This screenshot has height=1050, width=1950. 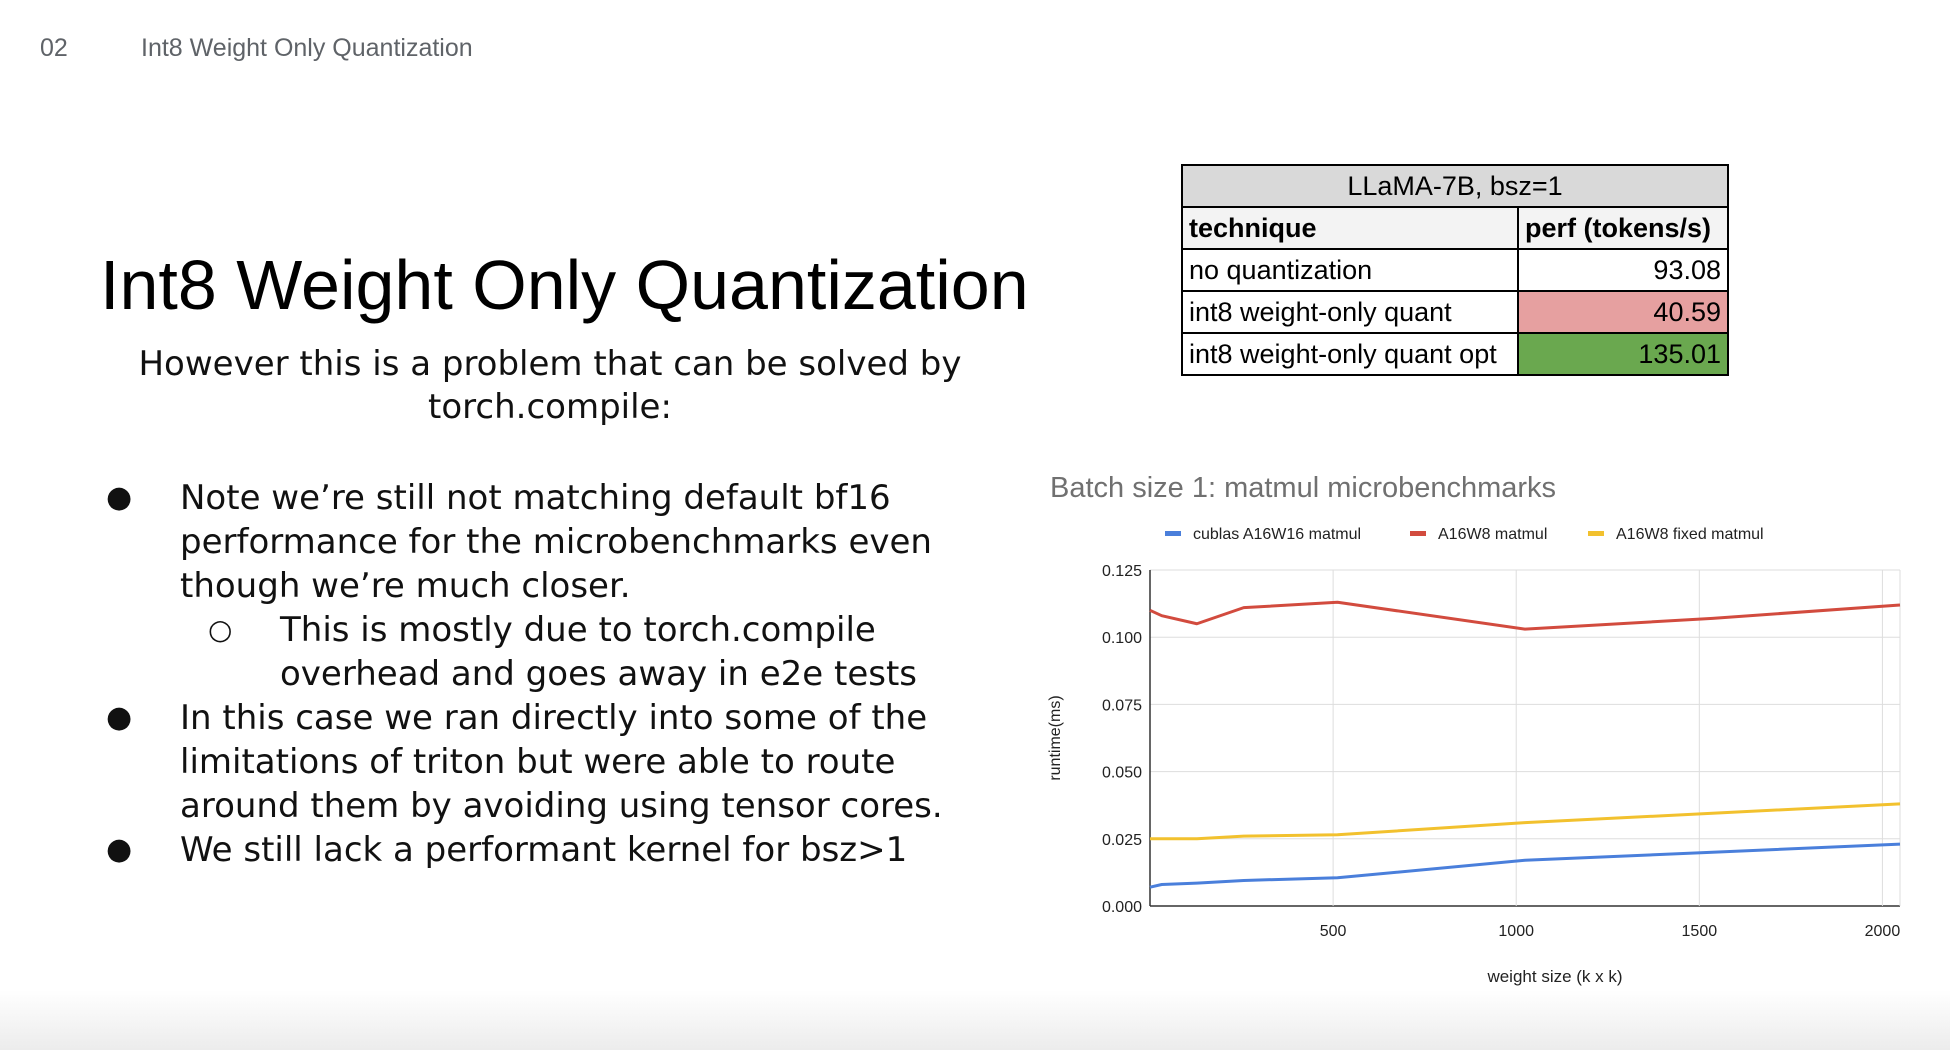 I want to click on y-tick-label: 0.100, so click(x=1122, y=638).